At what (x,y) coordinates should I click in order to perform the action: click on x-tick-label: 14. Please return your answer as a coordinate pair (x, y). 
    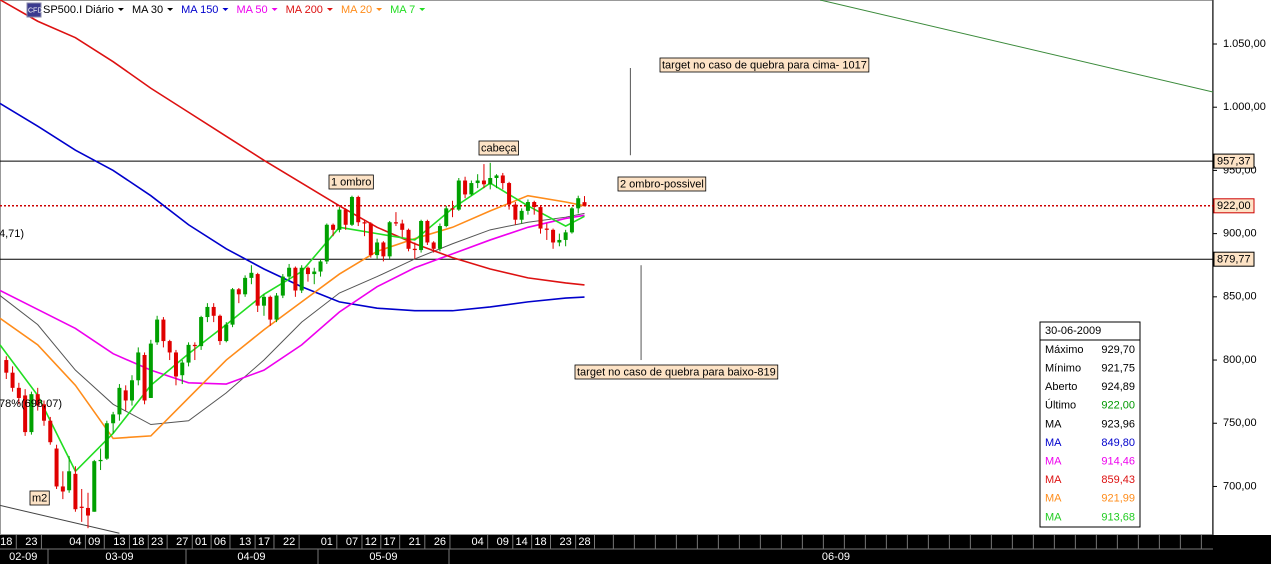
    Looking at the image, I should click on (522, 542).